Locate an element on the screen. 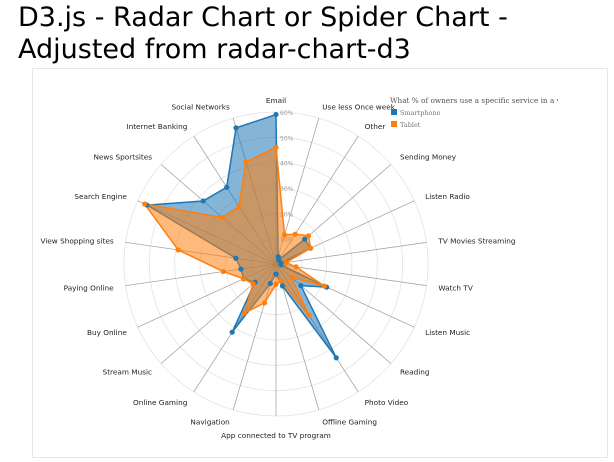 The image size is (614, 462). axis-label-tv-movies-streaming: TV Movies Streaming is located at coordinates (476, 241).